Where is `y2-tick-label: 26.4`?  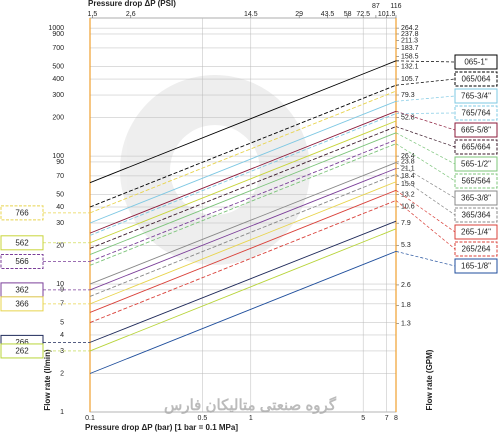 y2-tick-label: 26.4 is located at coordinates (408, 156).